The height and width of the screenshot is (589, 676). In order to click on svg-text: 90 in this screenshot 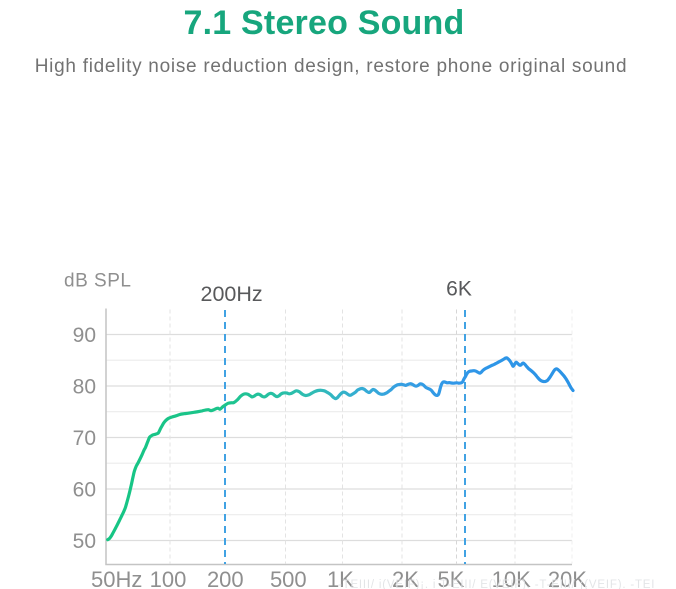, I will do `click(84, 335)`.